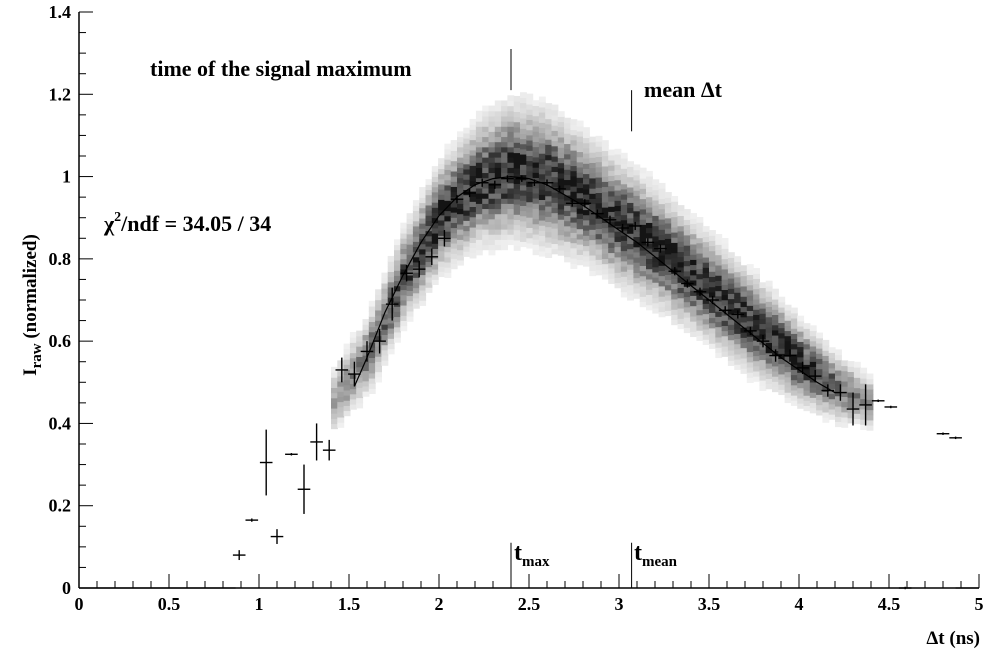  Describe the element at coordinates (30, 288) in the screenshot. I see `y-axis-title-rest: (normalized)` at that location.